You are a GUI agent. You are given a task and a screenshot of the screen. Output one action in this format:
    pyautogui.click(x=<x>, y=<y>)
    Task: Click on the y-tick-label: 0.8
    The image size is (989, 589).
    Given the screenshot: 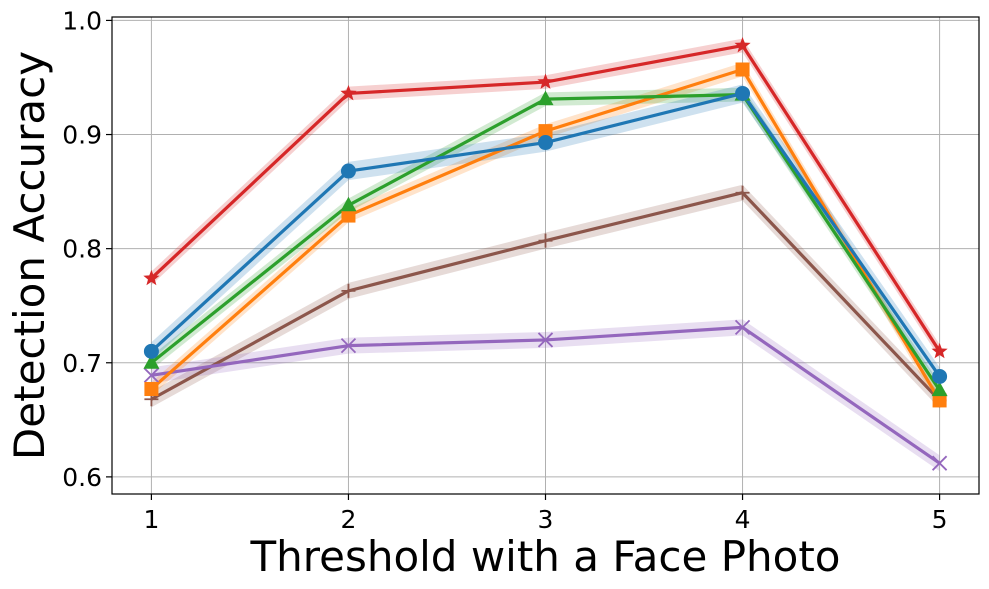 What is the action you would take?
    pyautogui.click(x=82, y=249)
    